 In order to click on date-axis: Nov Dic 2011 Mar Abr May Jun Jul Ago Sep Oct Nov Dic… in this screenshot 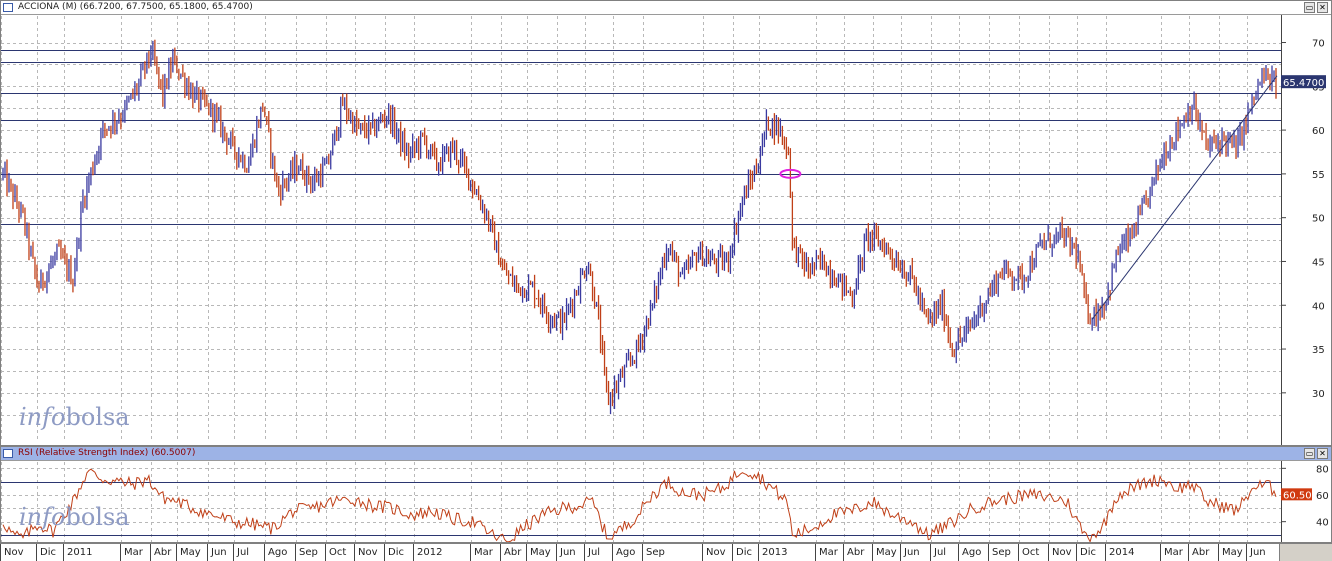, I will do `click(666, 552)`.